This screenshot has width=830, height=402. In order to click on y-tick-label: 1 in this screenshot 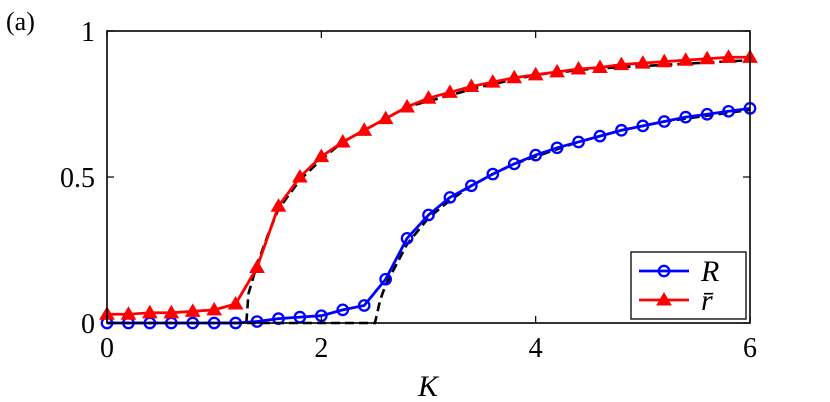, I will do `click(88, 32)`.